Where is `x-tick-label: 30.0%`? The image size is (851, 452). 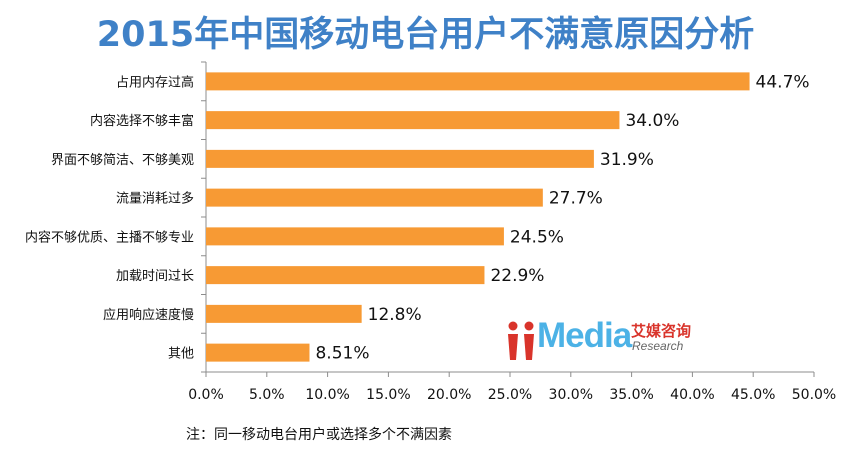
x-tick-label: 30.0% is located at coordinates (571, 395).